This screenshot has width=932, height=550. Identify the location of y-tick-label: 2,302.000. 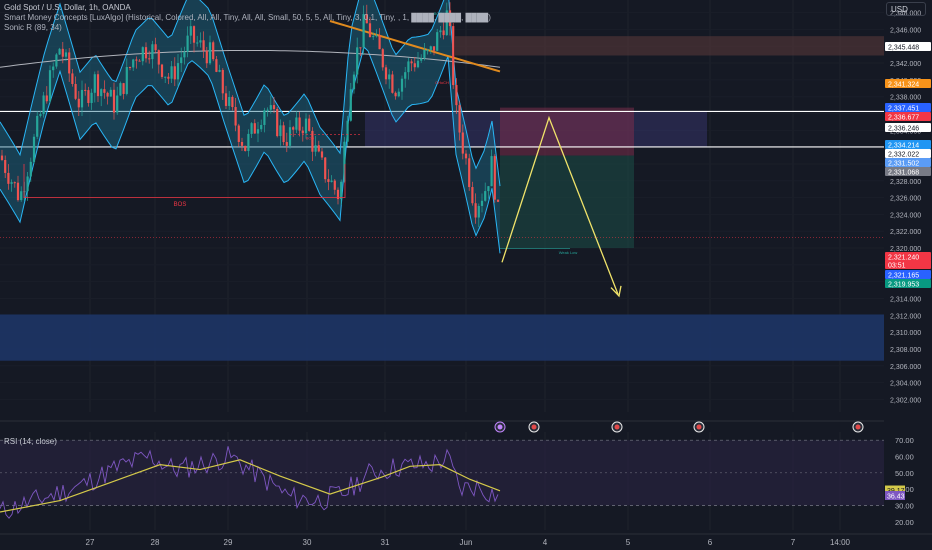
(905, 400).